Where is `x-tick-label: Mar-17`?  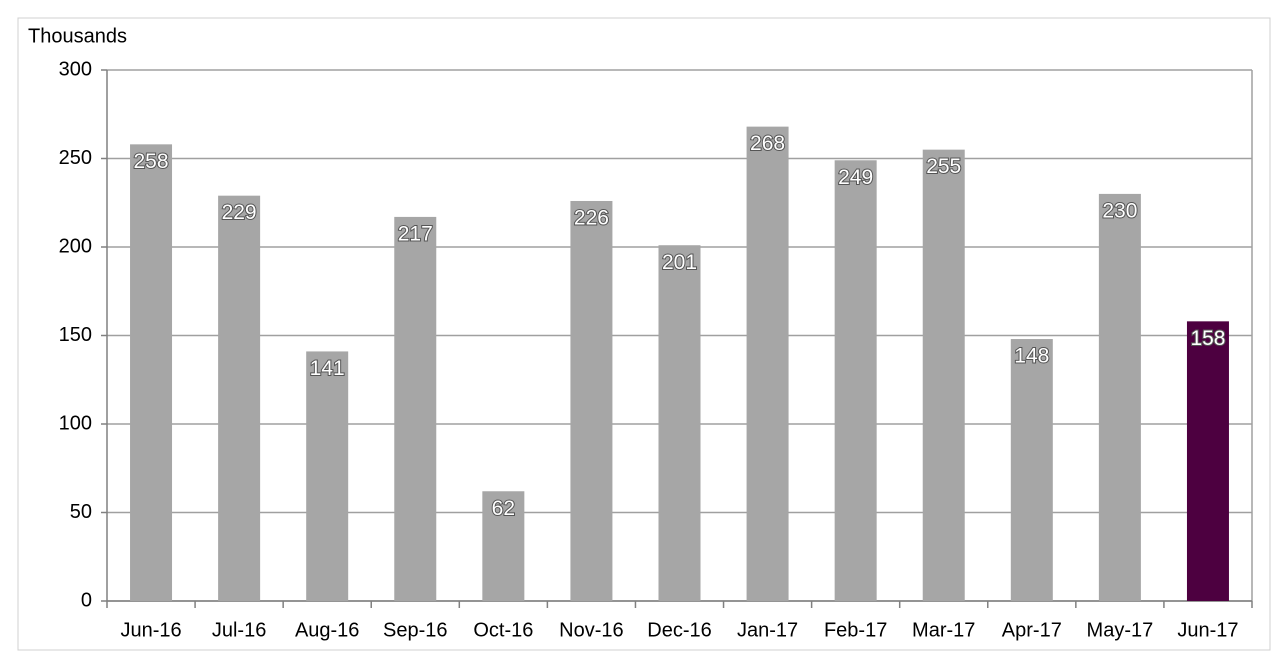
x-tick-label: Mar-17 is located at coordinates (943, 630).